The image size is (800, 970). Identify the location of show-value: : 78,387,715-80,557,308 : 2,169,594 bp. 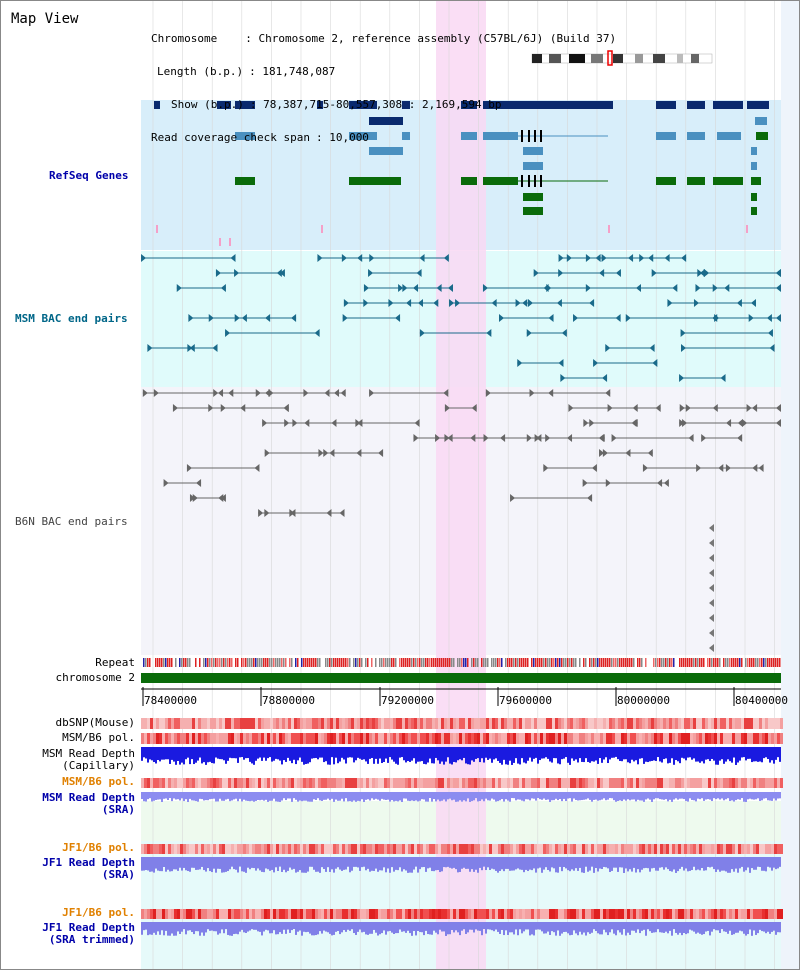
(375, 104).